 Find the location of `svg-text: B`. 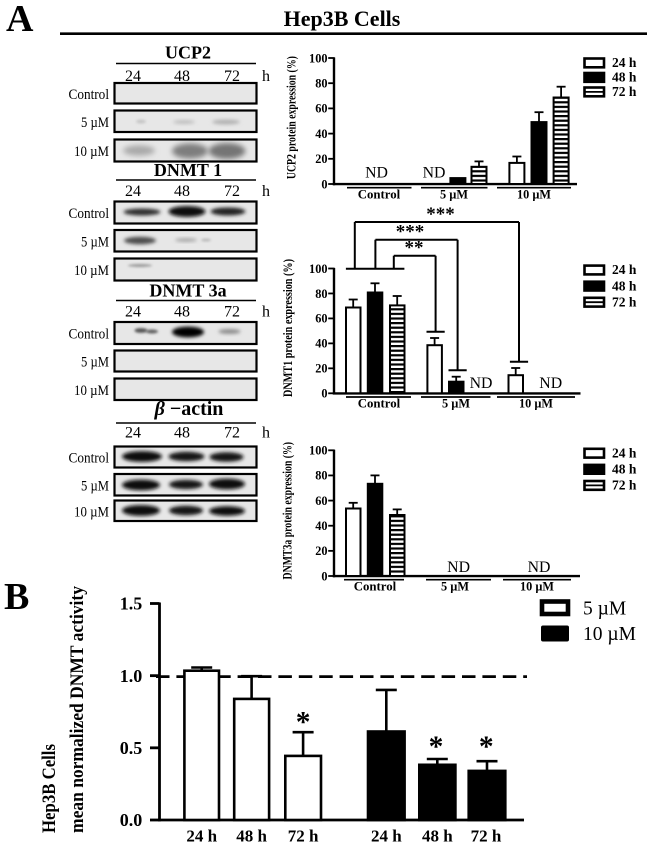

svg-text: B is located at coordinates (16, 597).